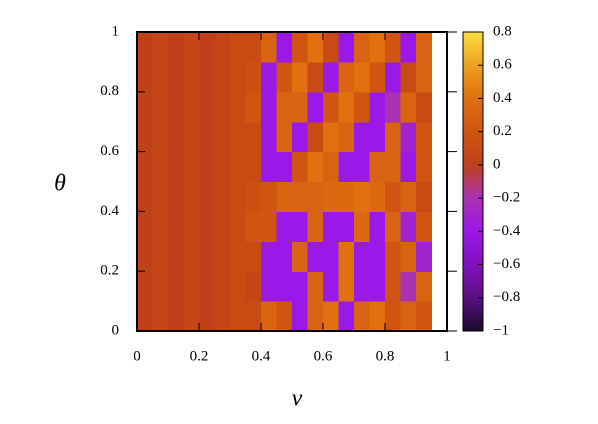 This screenshot has height=424, width=598. What do you see at coordinates (116, 31) in the screenshot?
I see `y-tick-label: 1` at bounding box center [116, 31].